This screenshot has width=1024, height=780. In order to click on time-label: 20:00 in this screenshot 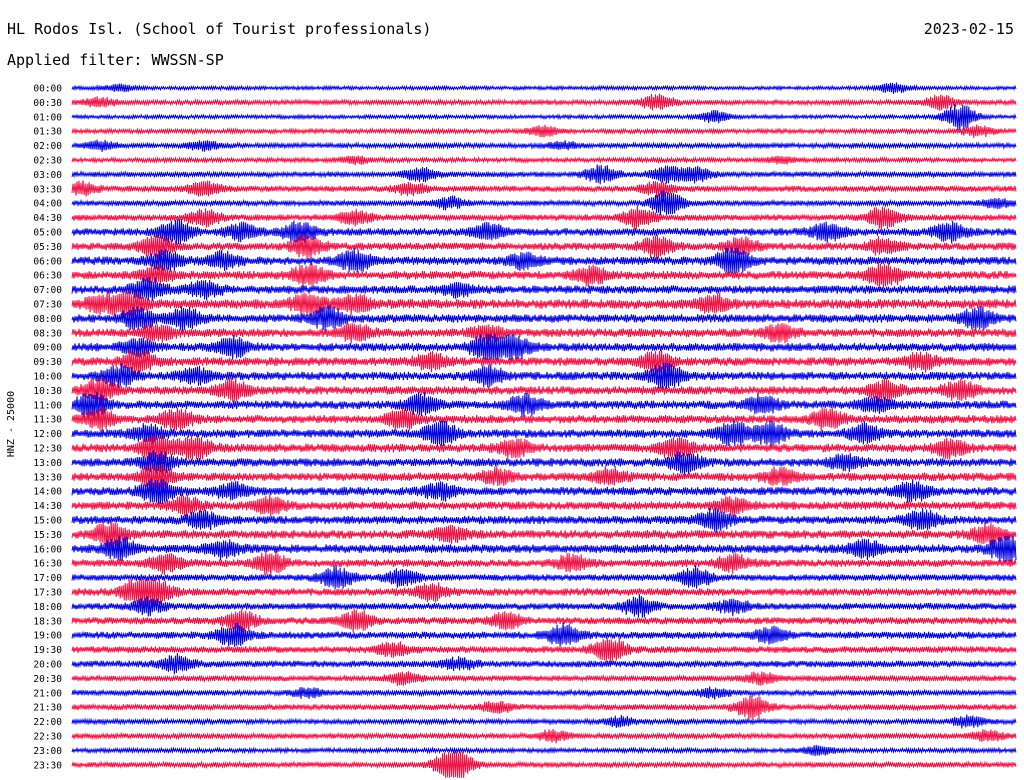, I will do `click(47, 665)`.